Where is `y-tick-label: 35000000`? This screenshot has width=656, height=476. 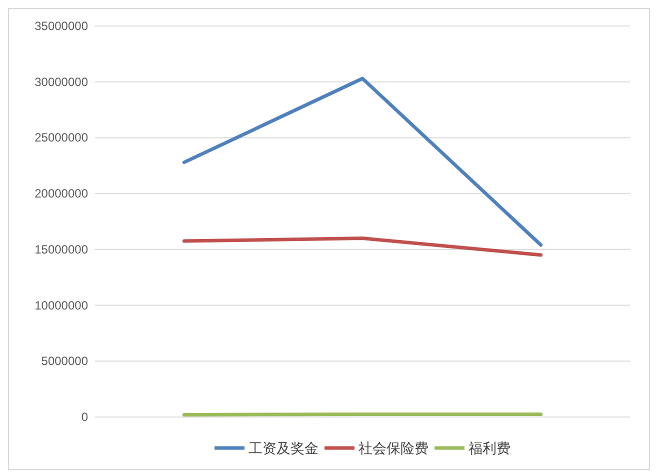 y-tick-label: 35000000 is located at coordinates (61, 26).